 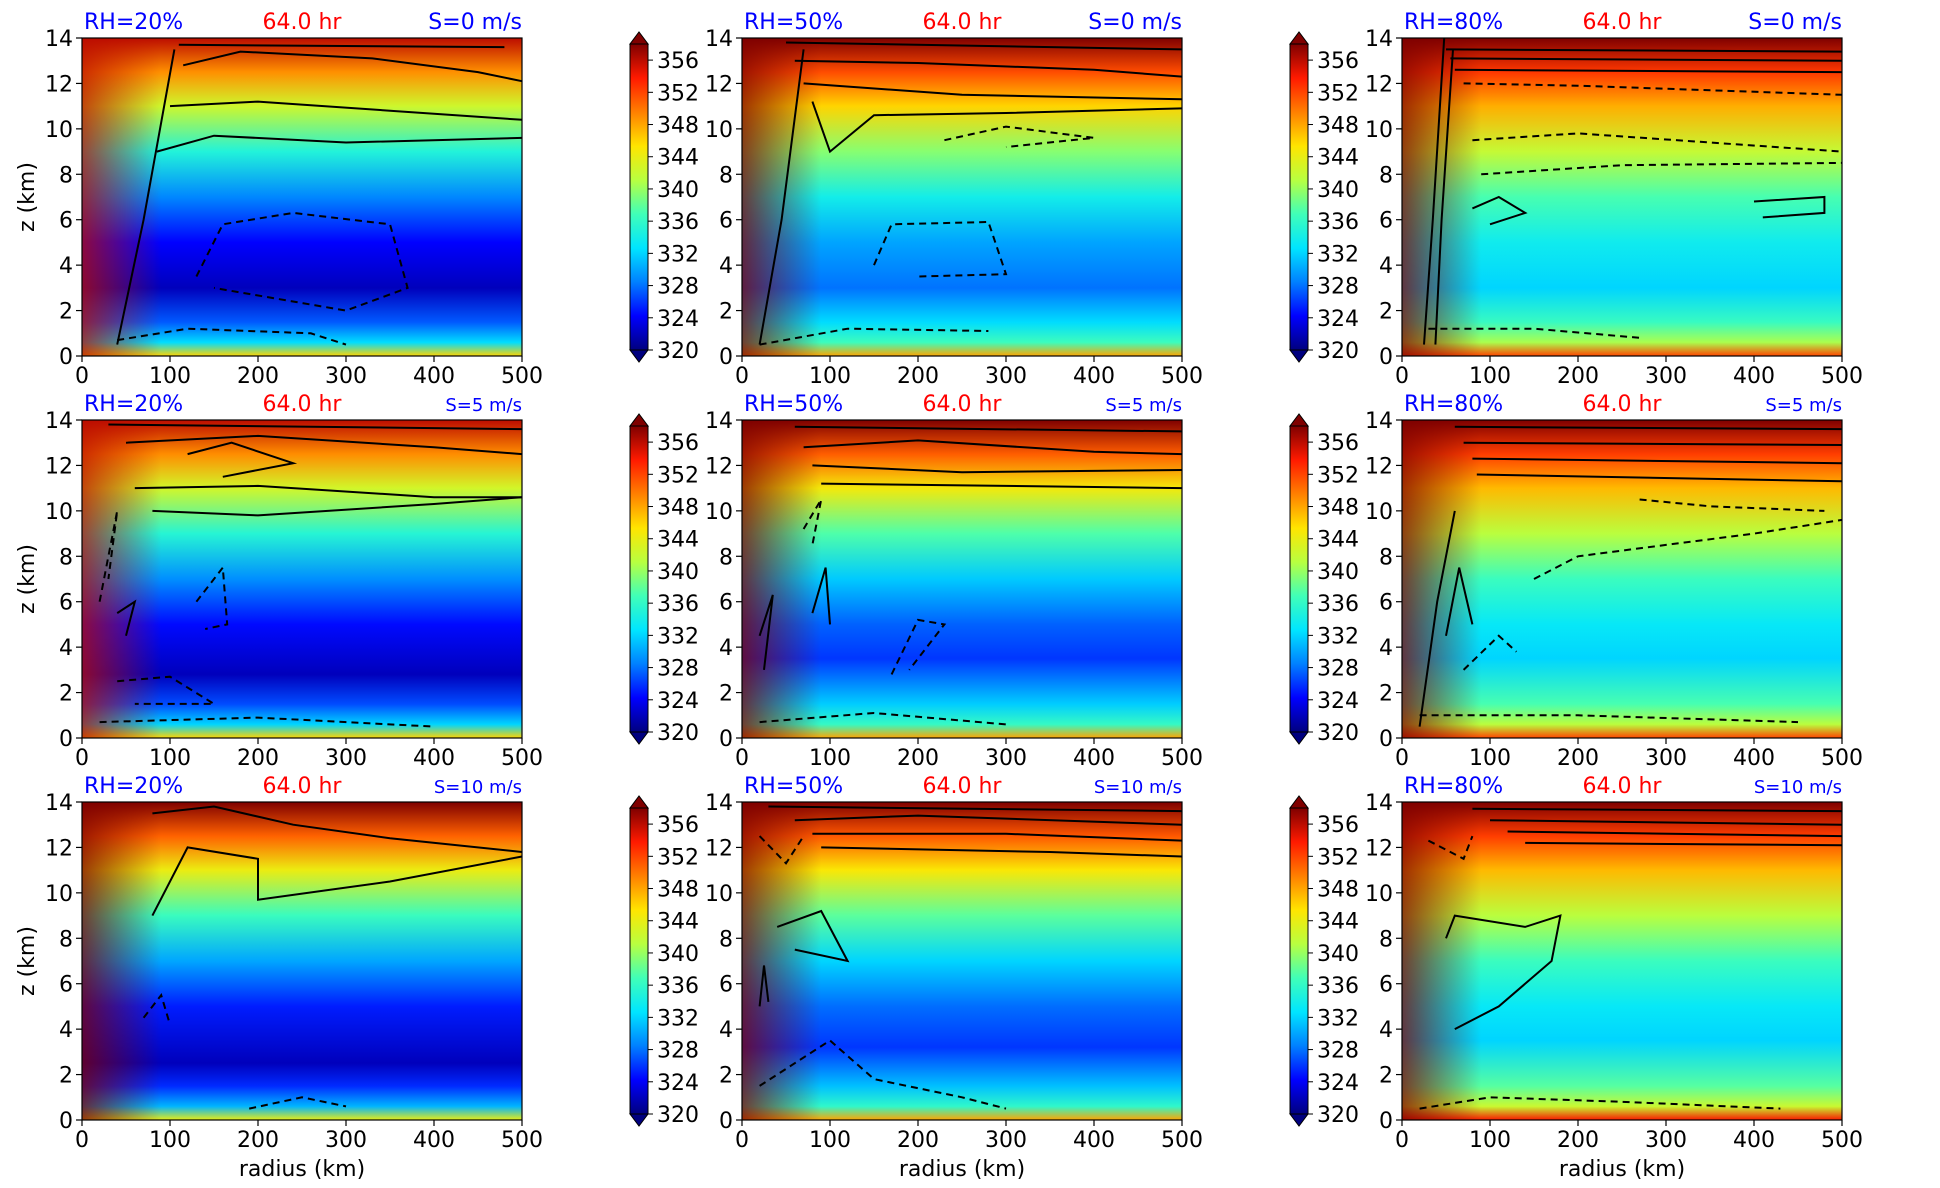 What do you see at coordinates (434, 376) in the screenshot?
I see `x-tick-label: 400` at bounding box center [434, 376].